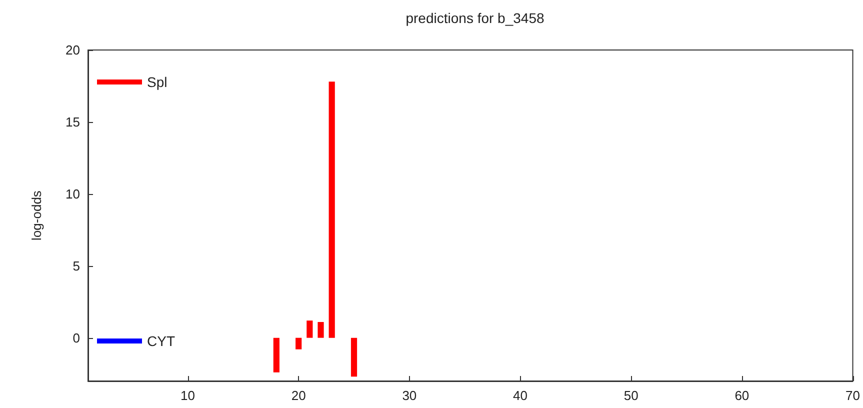  I want to click on x-tick-label: 50, so click(631, 395).